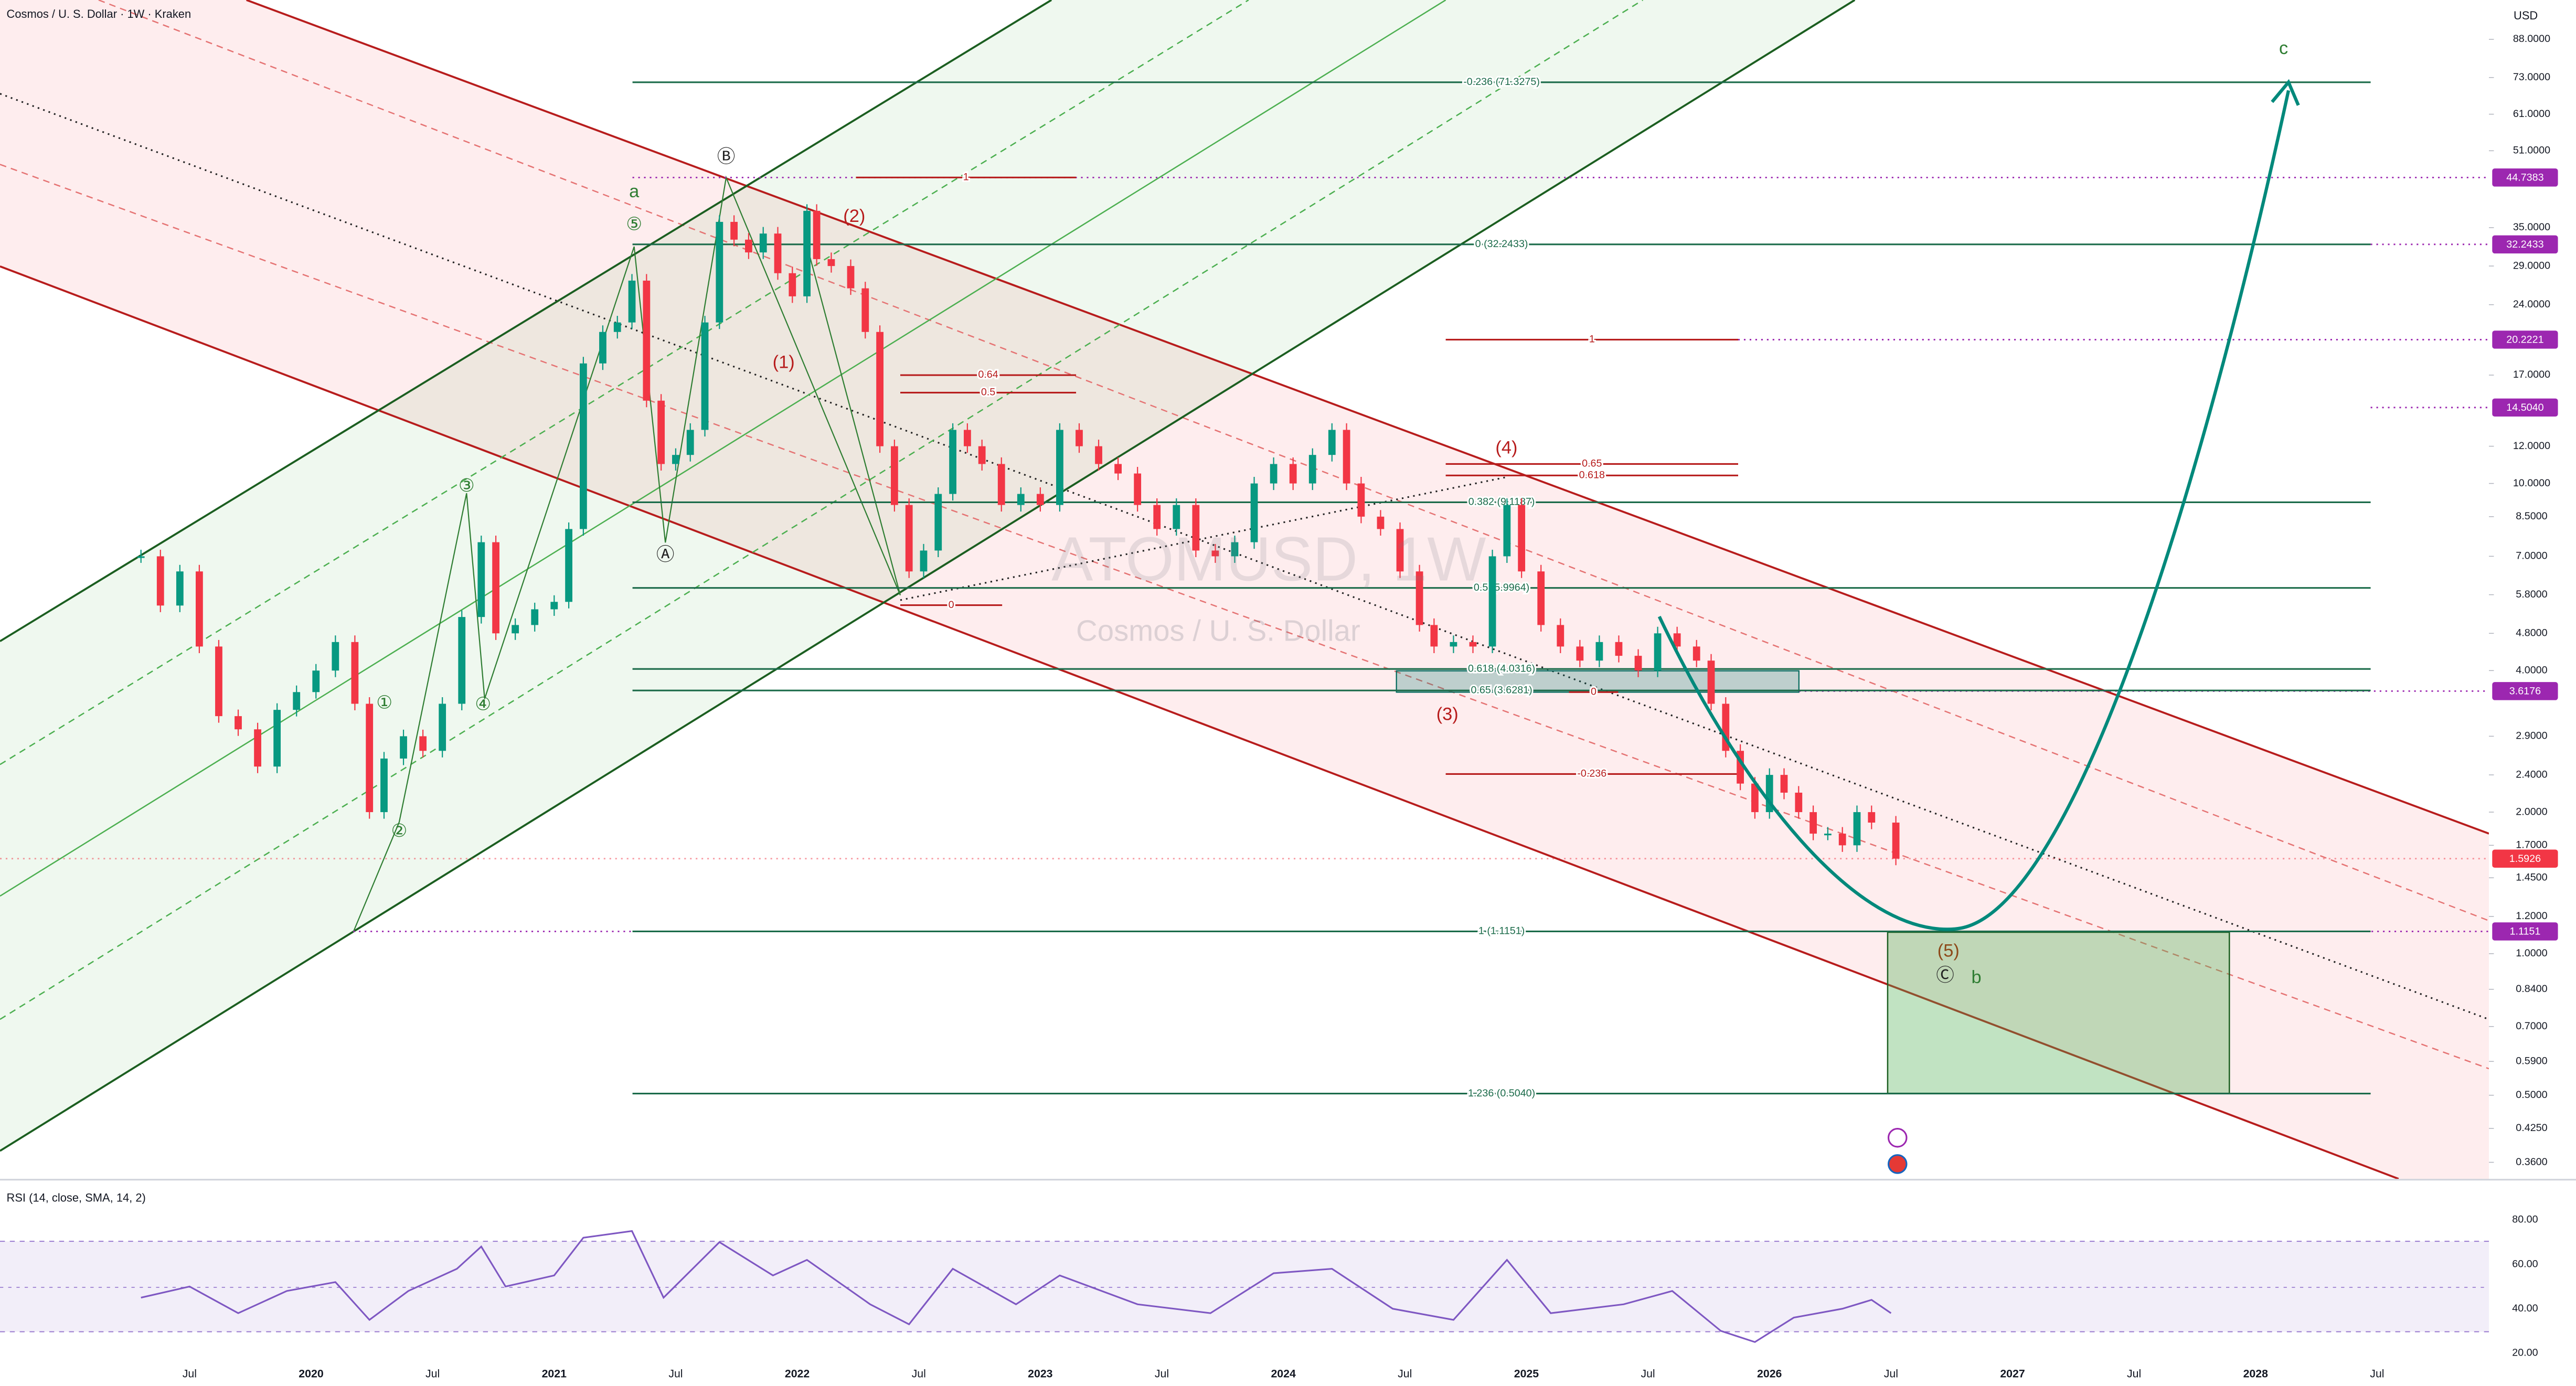  I want to click on price-tick-label: 0.5900, so click(2531, 1061).